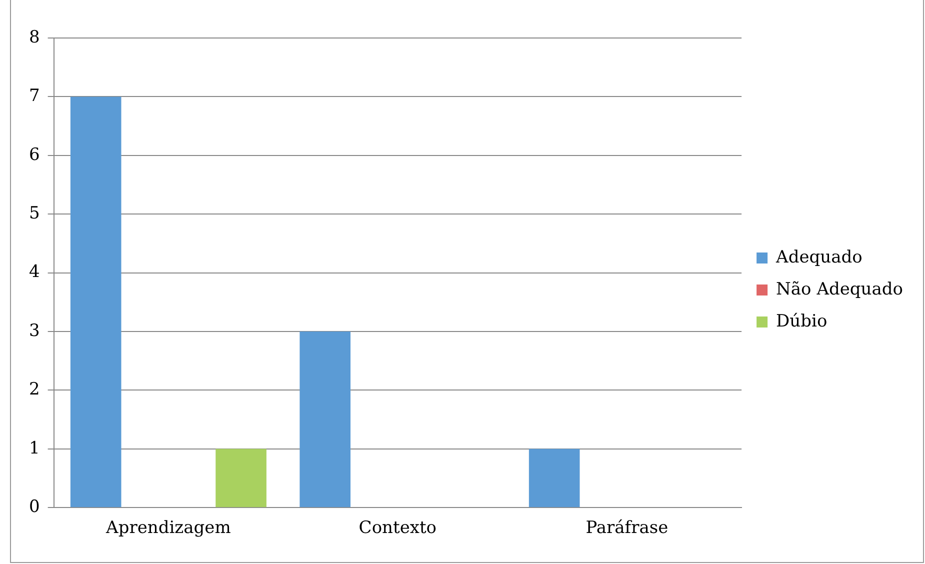 Image resolution: width=925 pixels, height=564 pixels. What do you see at coordinates (627, 528) in the screenshot?
I see `x-tick-label: Paráfrase` at bounding box center [627, 528].